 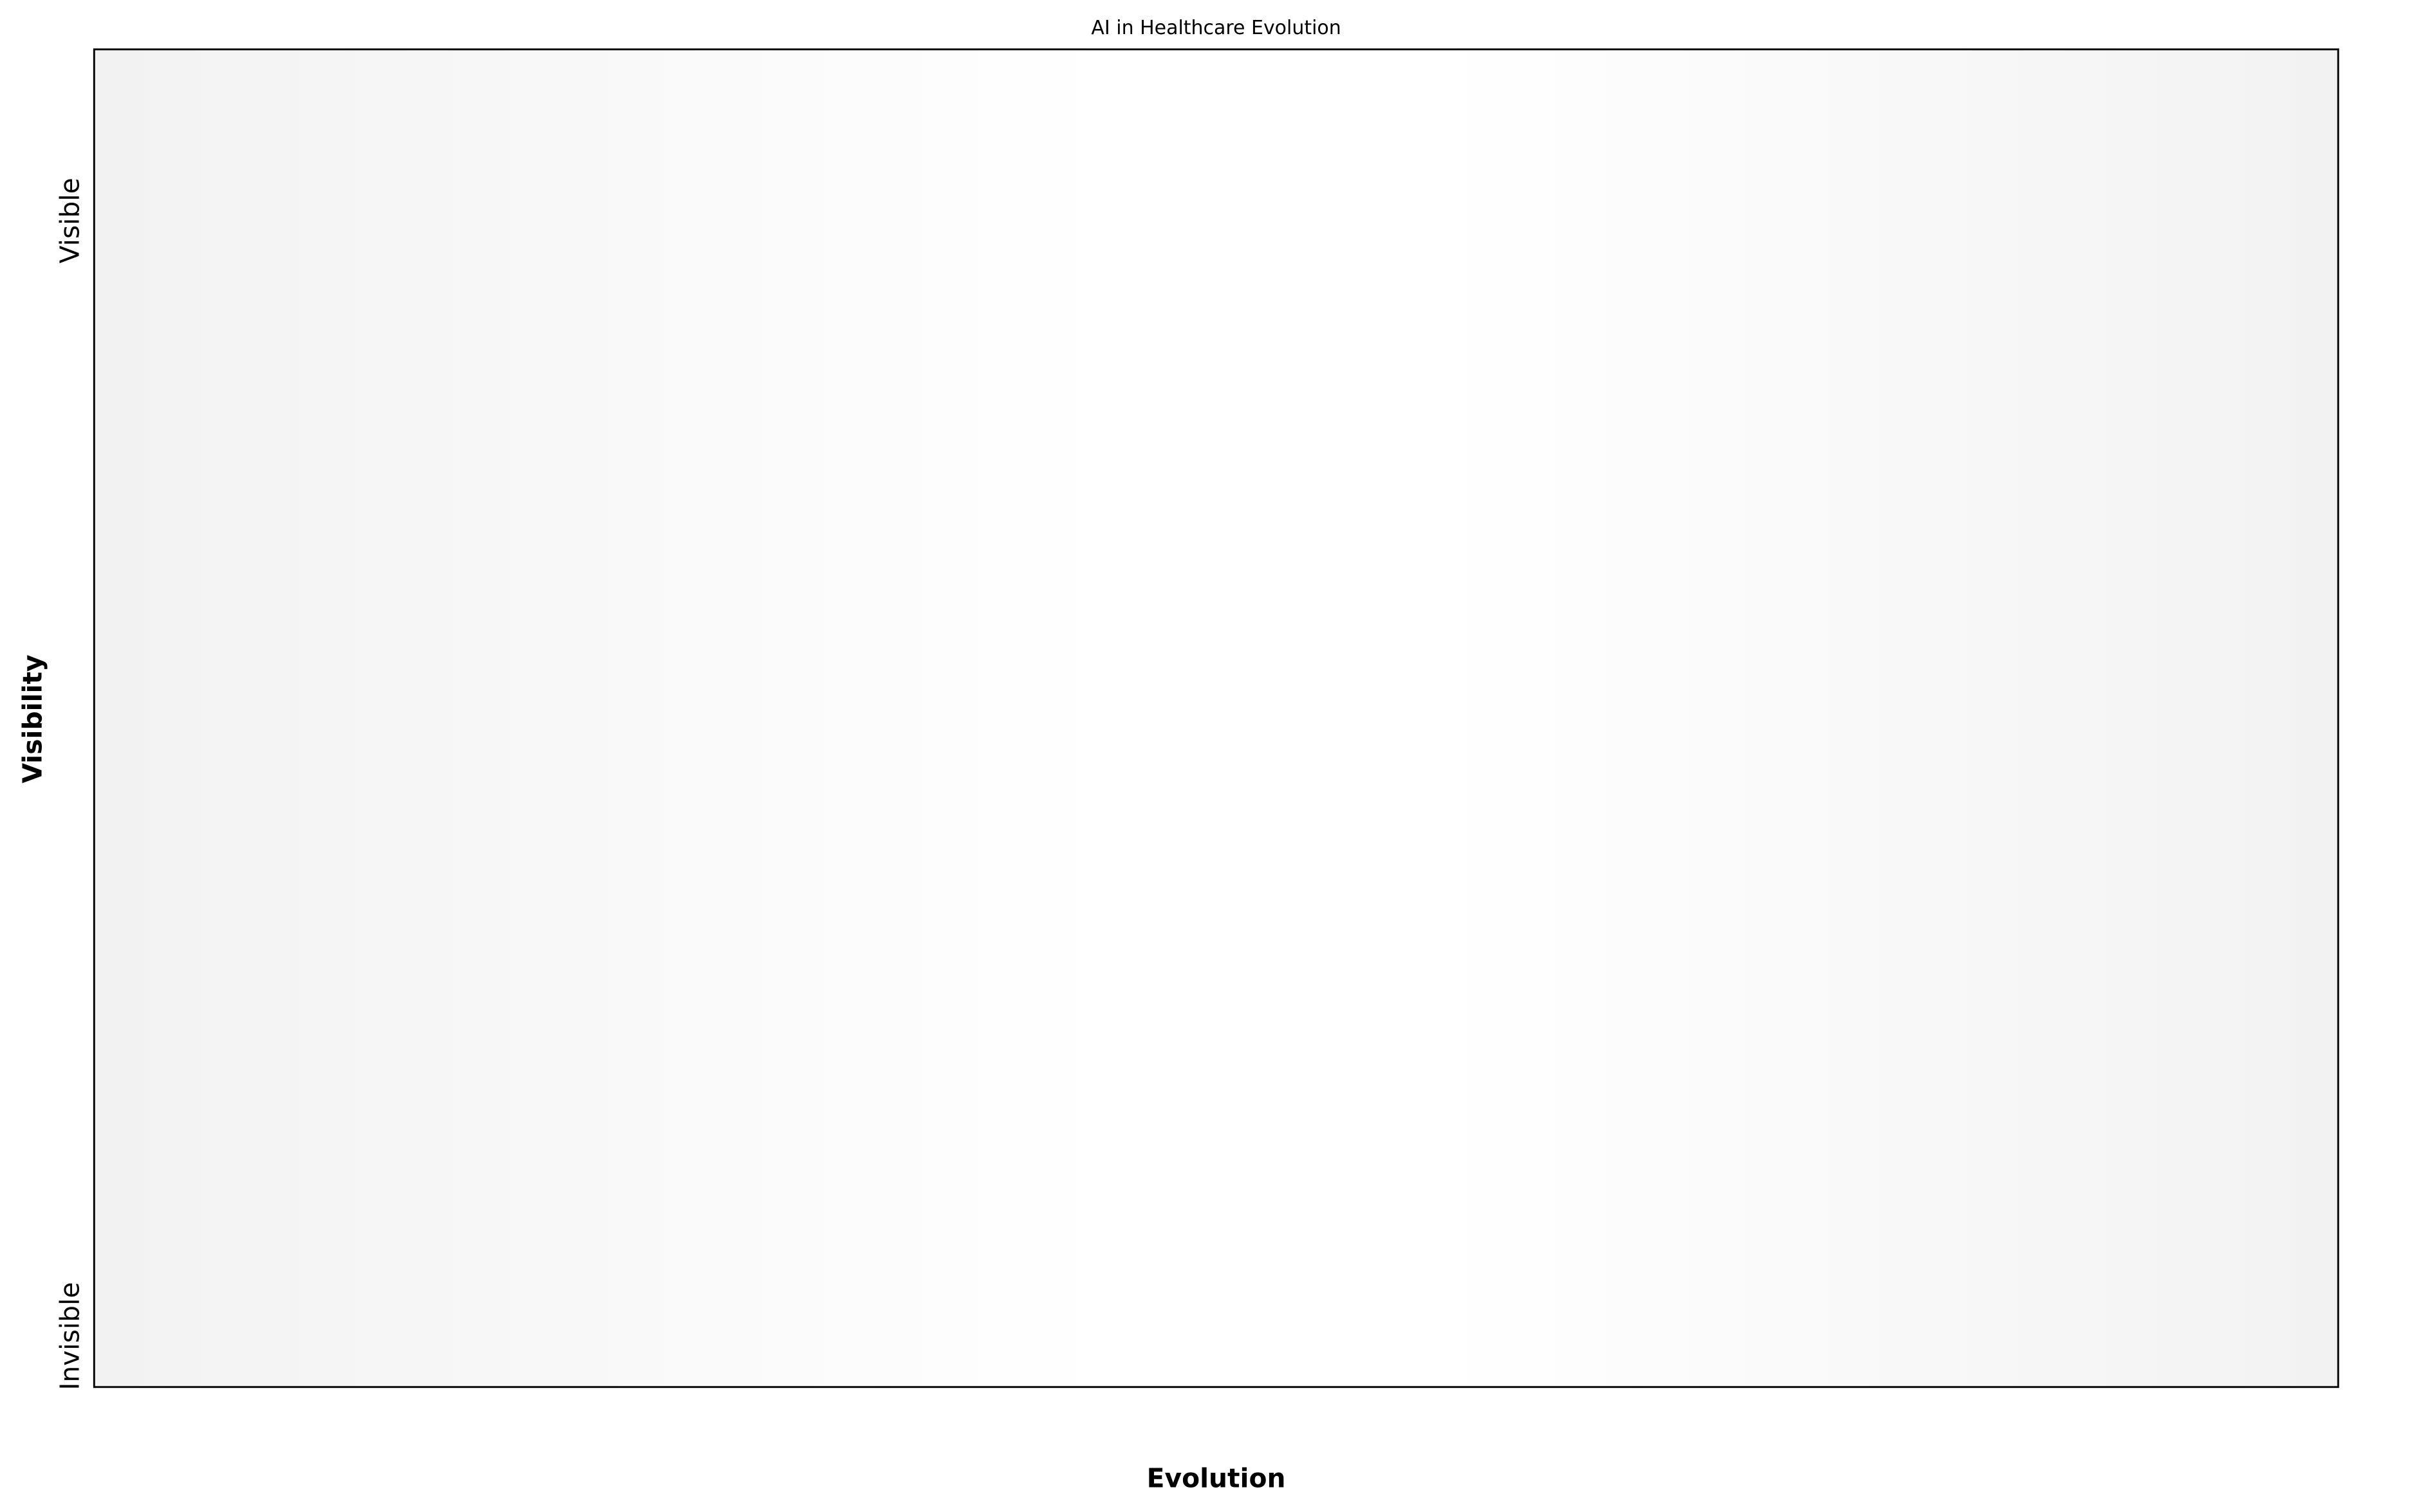 I want to click on y-bottom-label: Invisible, so click(x=69, y=1336).